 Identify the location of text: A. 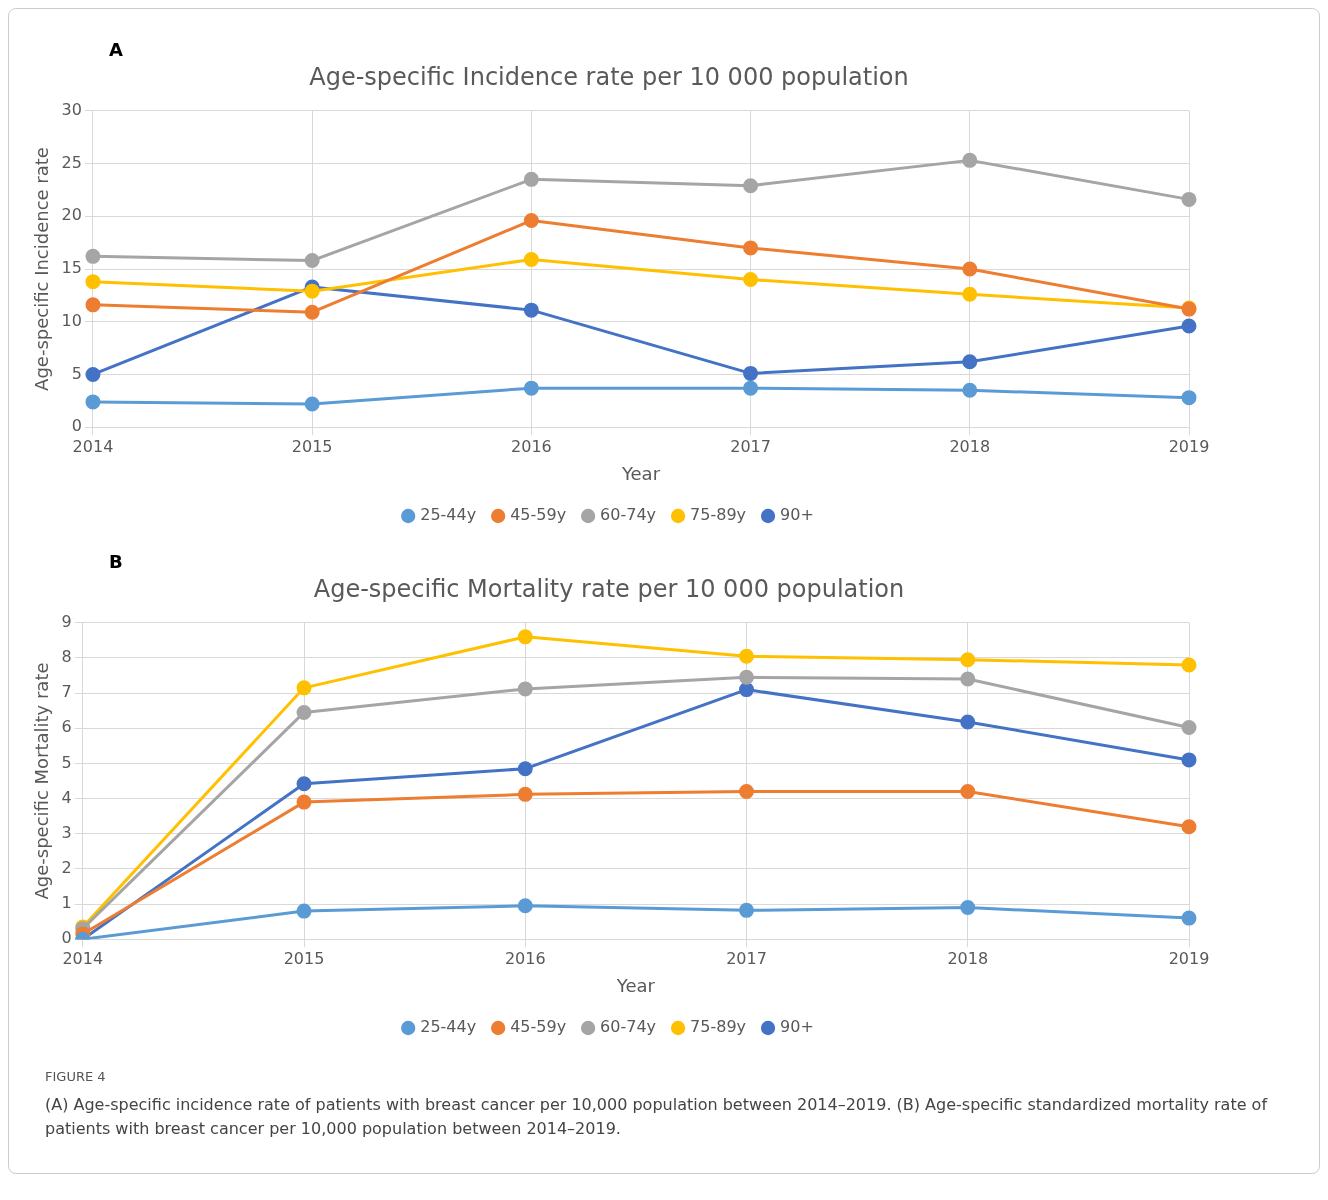
(116, 49).